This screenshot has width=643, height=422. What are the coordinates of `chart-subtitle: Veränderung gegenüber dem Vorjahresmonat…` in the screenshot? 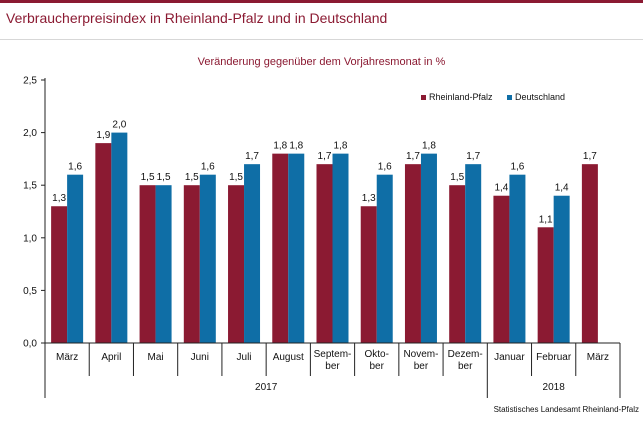 It's located at (321, 62).